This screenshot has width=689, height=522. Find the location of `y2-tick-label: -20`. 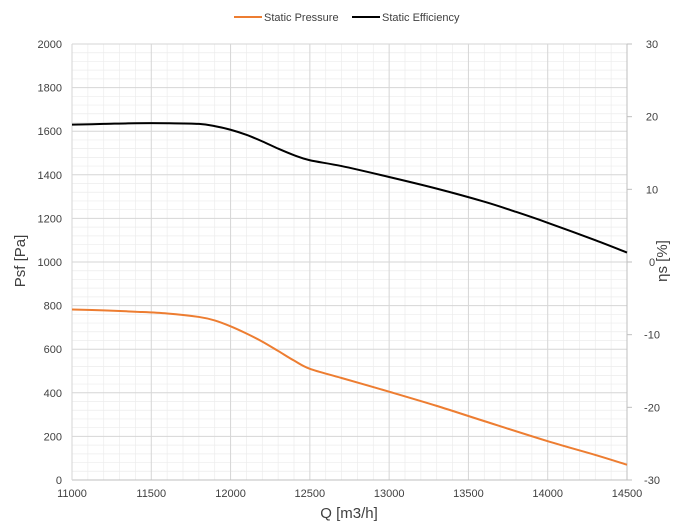

y2-tick-label: -20 is located at coordinates (652, 408).